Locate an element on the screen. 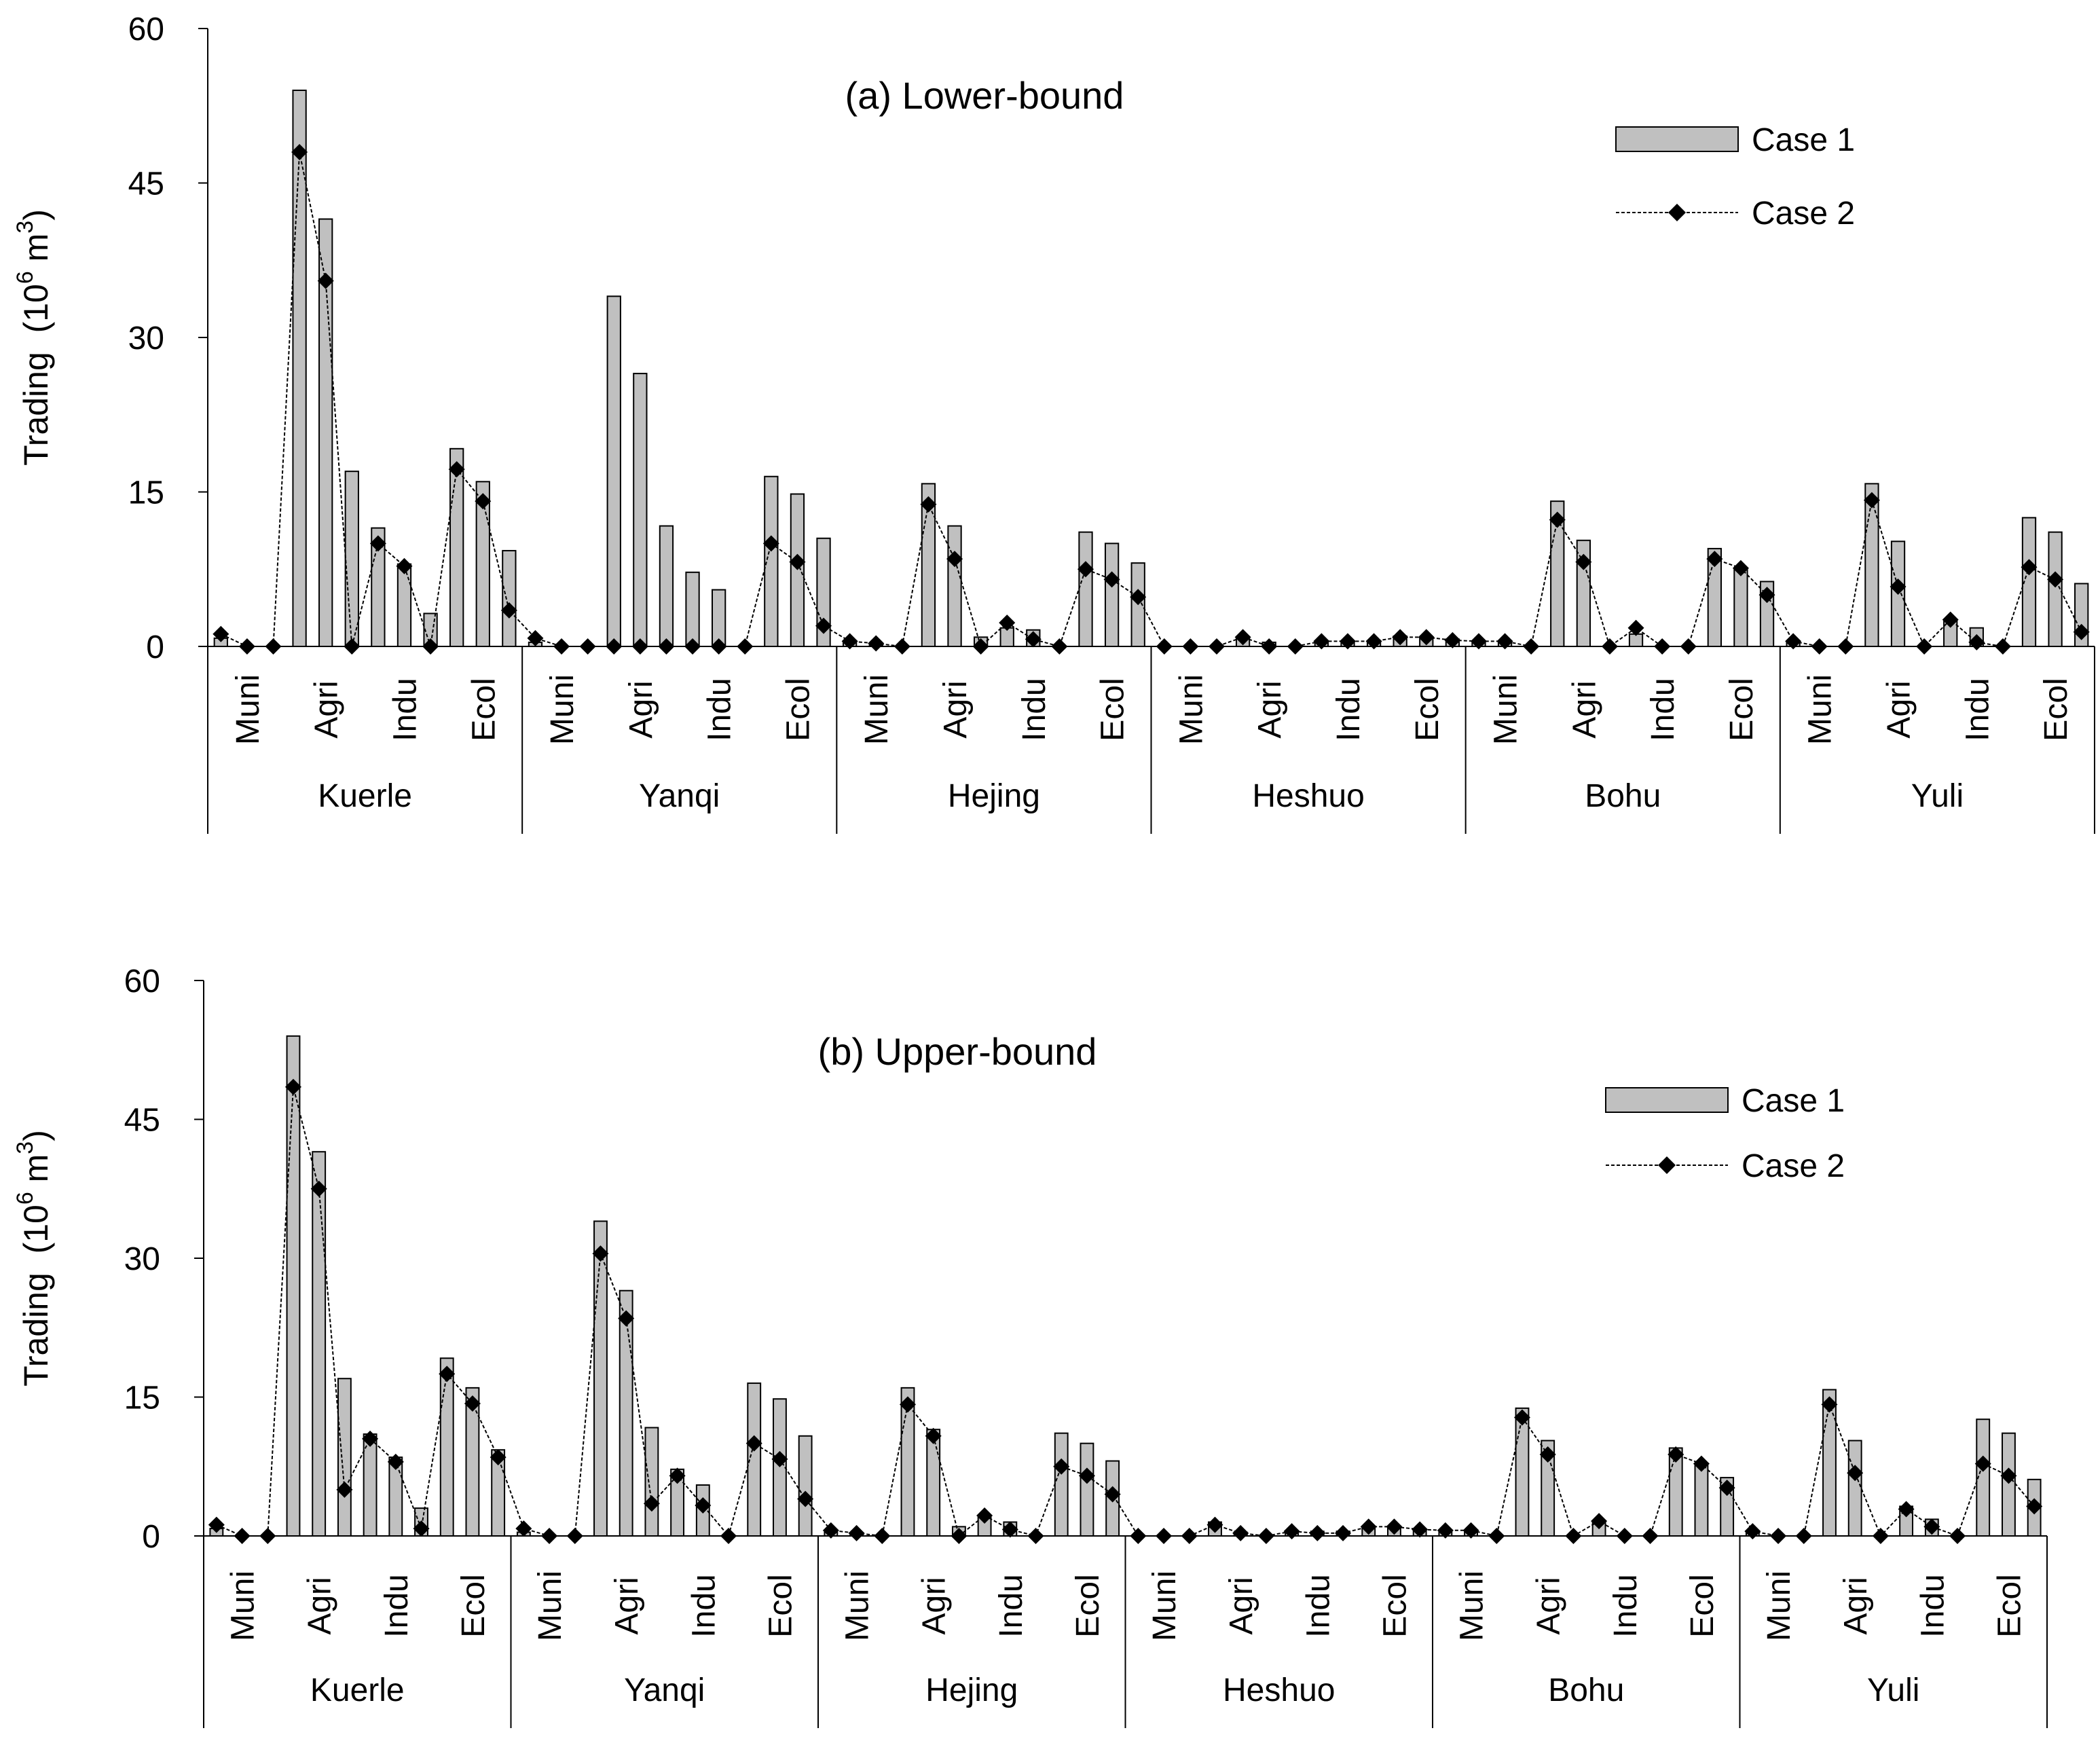 This screenshot has height=1741, width=2100. y-tick-label: 15 is located at coordinates (146, 493).